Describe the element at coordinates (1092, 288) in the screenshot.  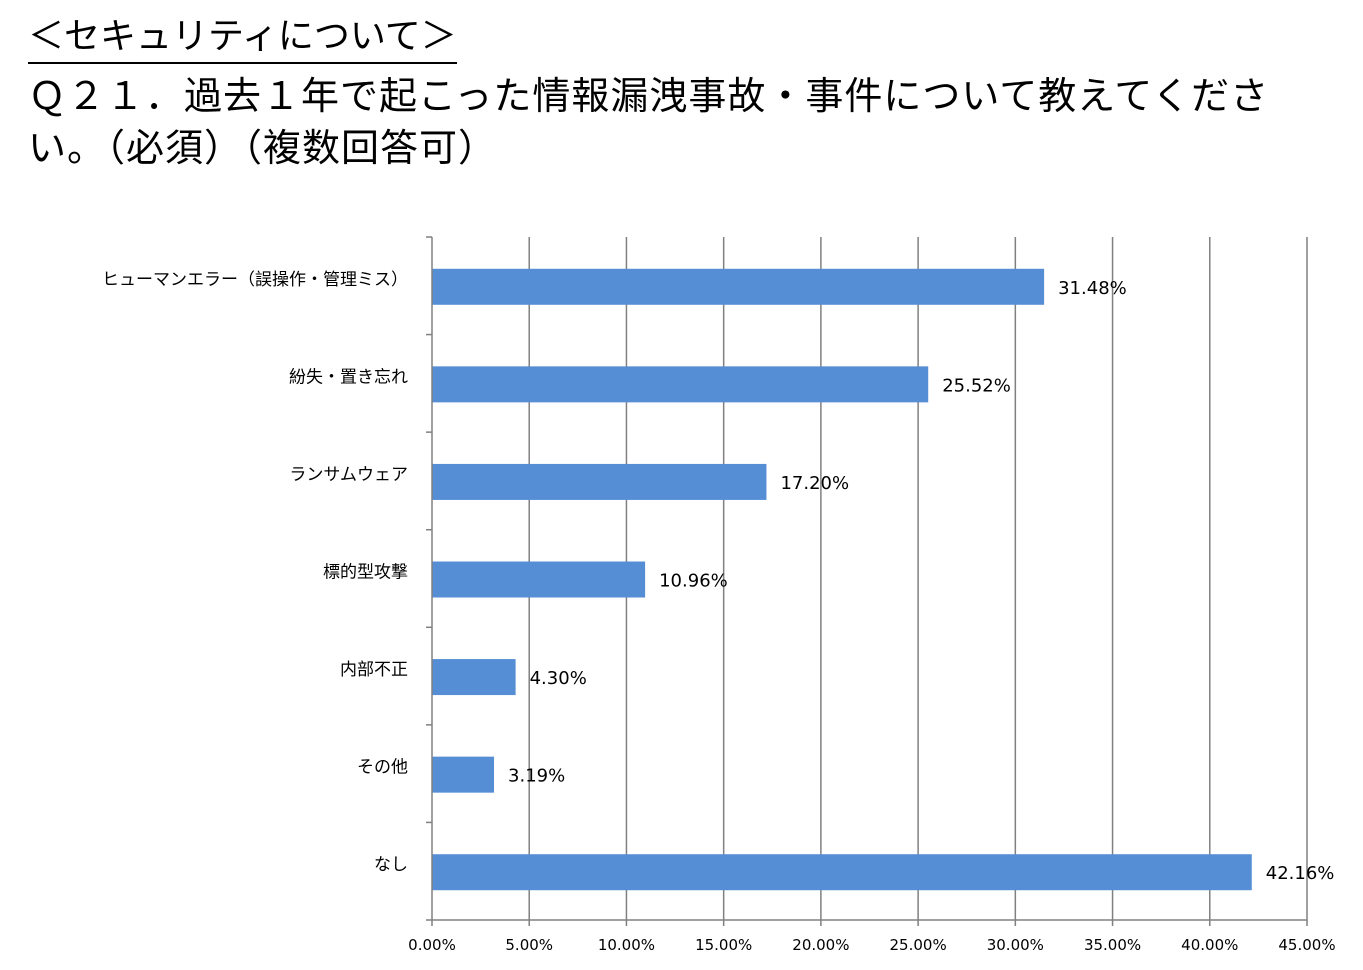
I see `value-label: 31.48%` at that location.